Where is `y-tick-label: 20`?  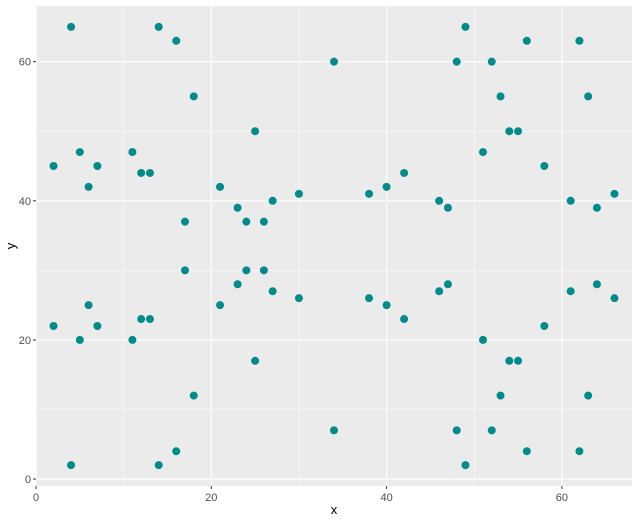
y-tick-label: 20 is located at coordinates (25, 341).